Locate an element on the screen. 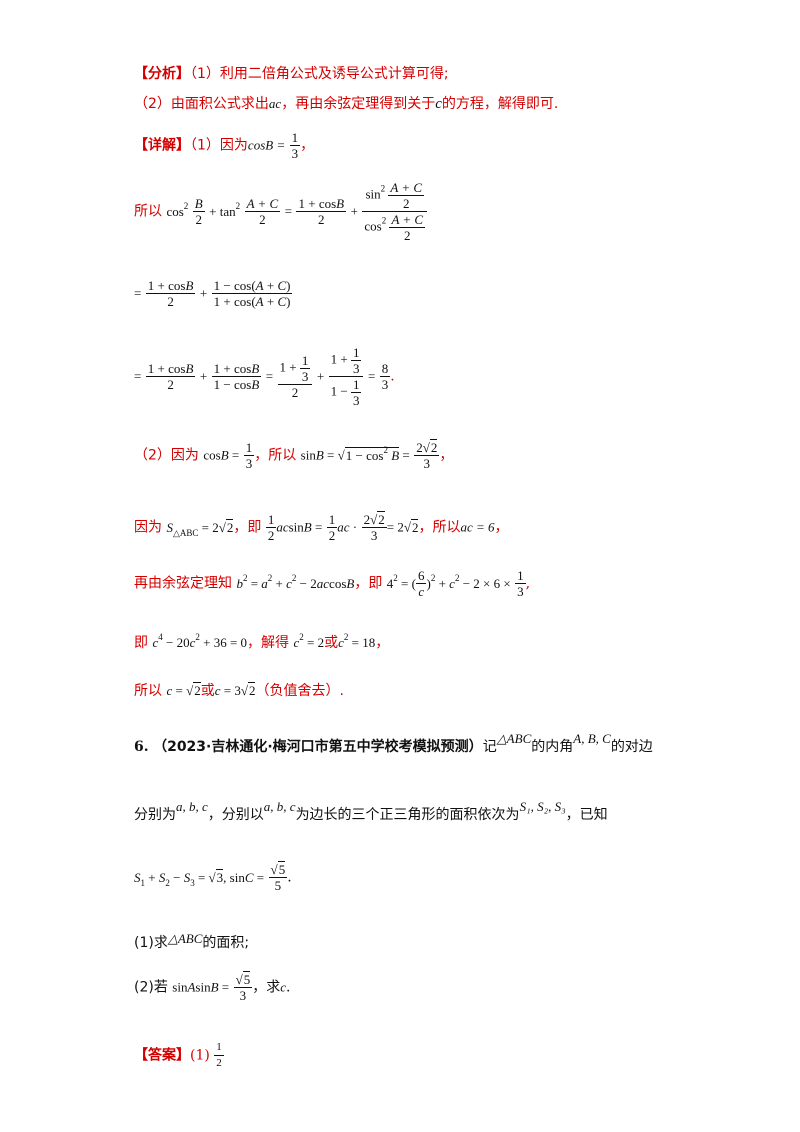 The height and width of the screenshot is (1132, 800). problem-source: （2023·吉林通化·梅河口市第五中学校考模拟预测） is located at coordinates (318, 747).